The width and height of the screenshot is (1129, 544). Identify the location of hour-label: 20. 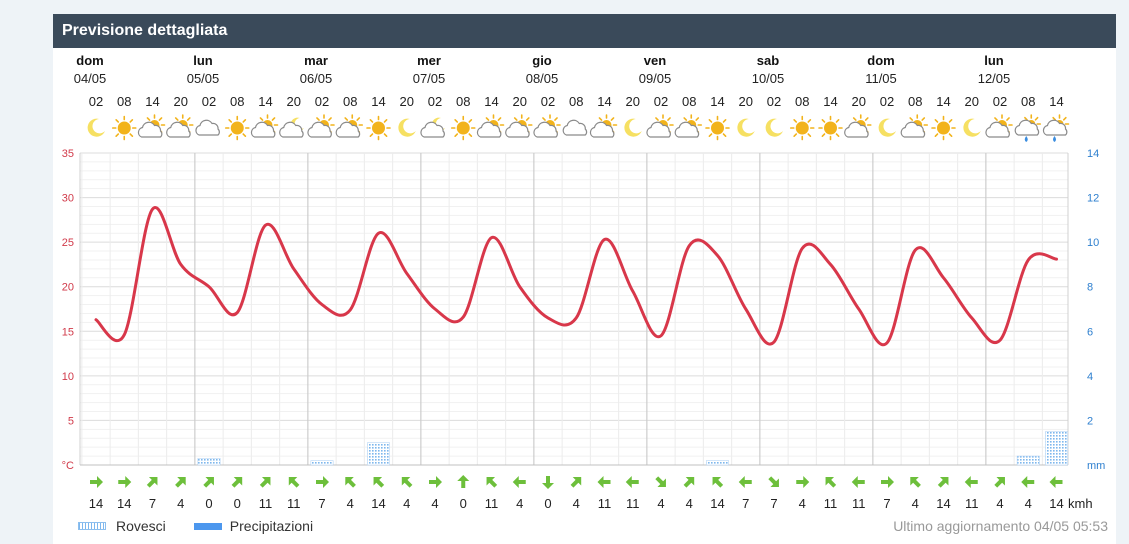
(746, 101).